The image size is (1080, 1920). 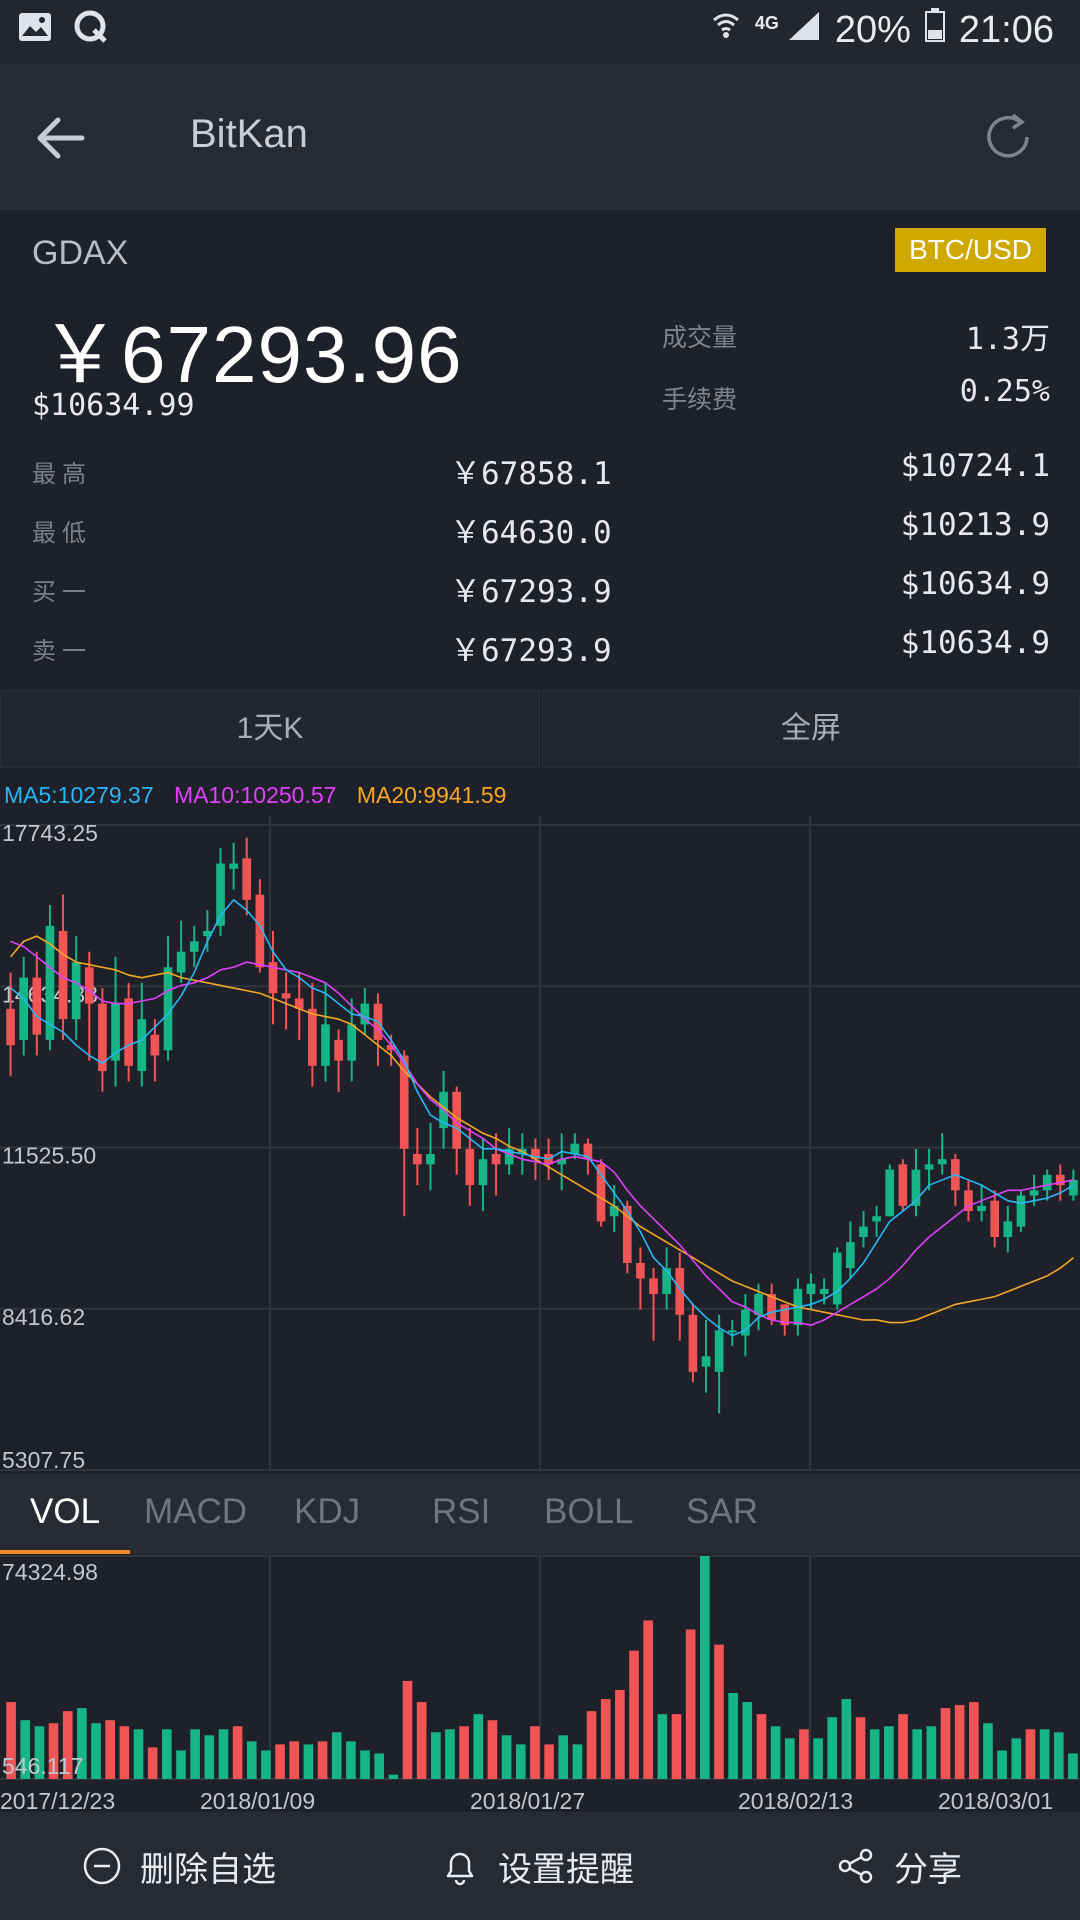 What do you see at coordinates (700, 400) in the screenshot?
I see `fee-label: 手续费` at bounding box center [700, 400].